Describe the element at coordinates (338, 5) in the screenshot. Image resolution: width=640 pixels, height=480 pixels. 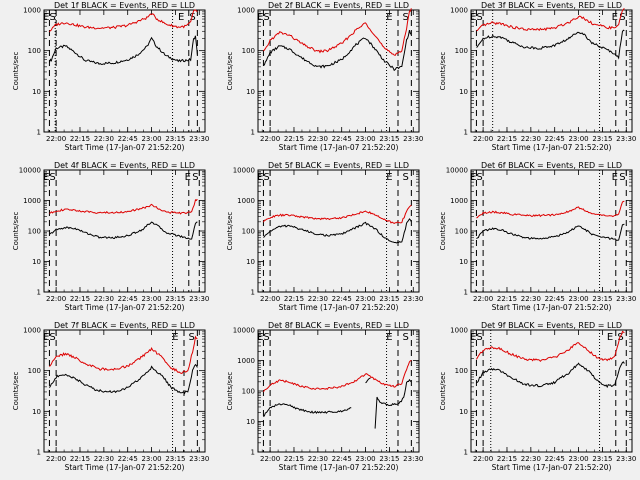
I see `chart-title: Det 2f BLACK = Events, RED = LLD` at that location.